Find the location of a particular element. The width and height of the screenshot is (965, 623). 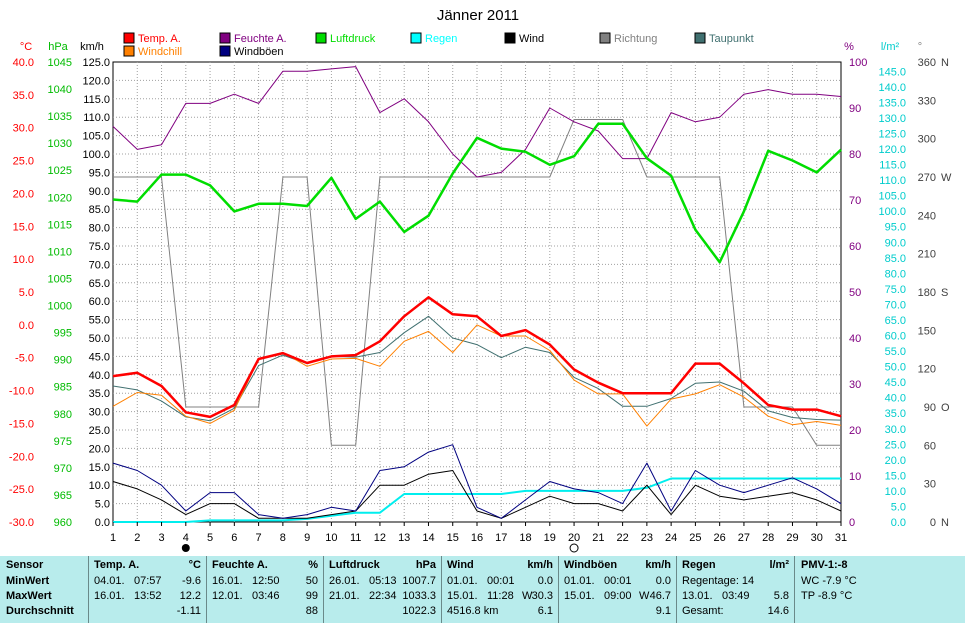

hum-min-date: 16.01. is located at coordinates (227, 581).